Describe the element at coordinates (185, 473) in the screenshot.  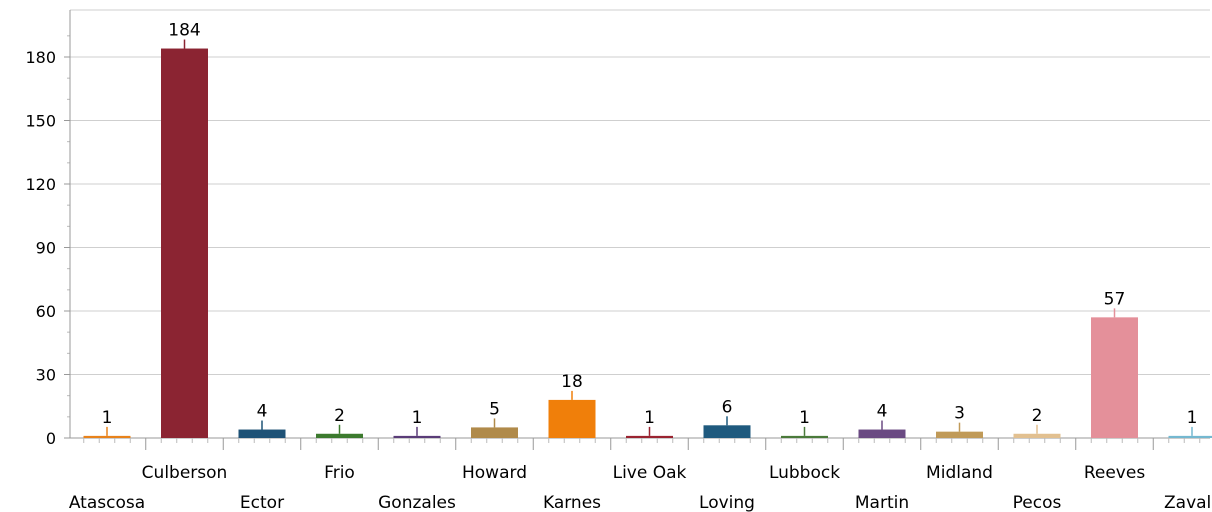
I see `x-tick-label: Culberson` at that location.